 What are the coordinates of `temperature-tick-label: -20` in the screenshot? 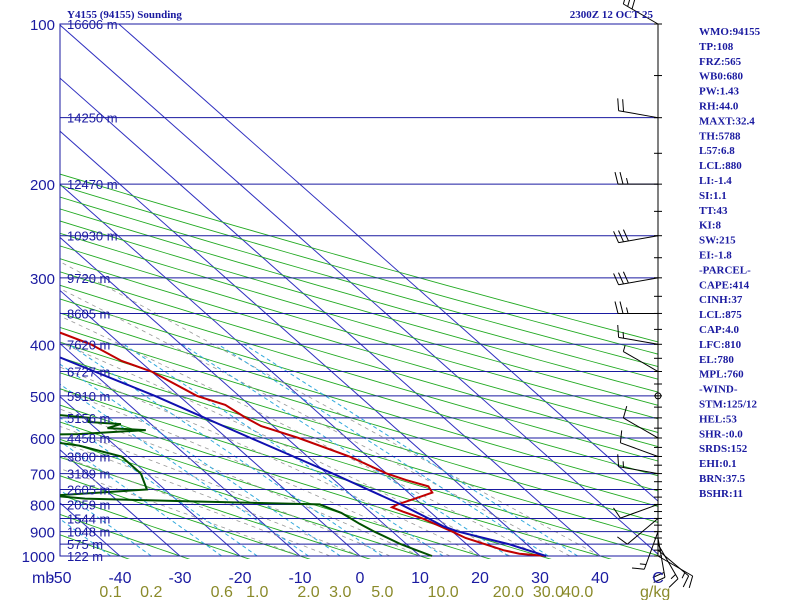 It's located at (239, 578).